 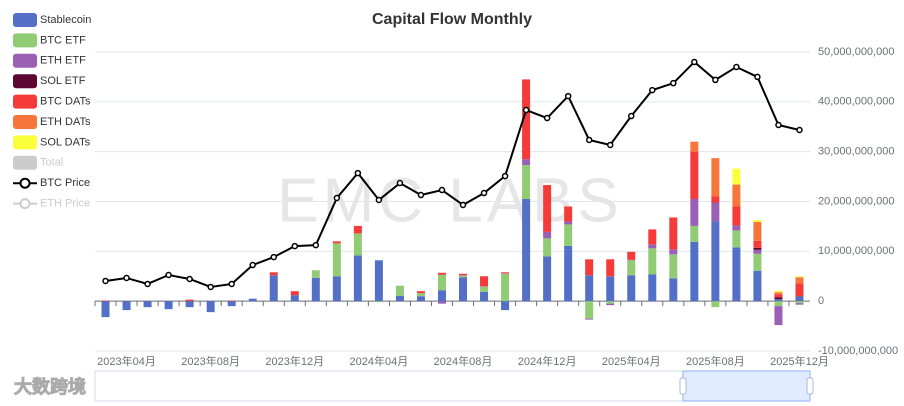 I want to click on legend-item: ETH DATs, so click(x=52, y=122).